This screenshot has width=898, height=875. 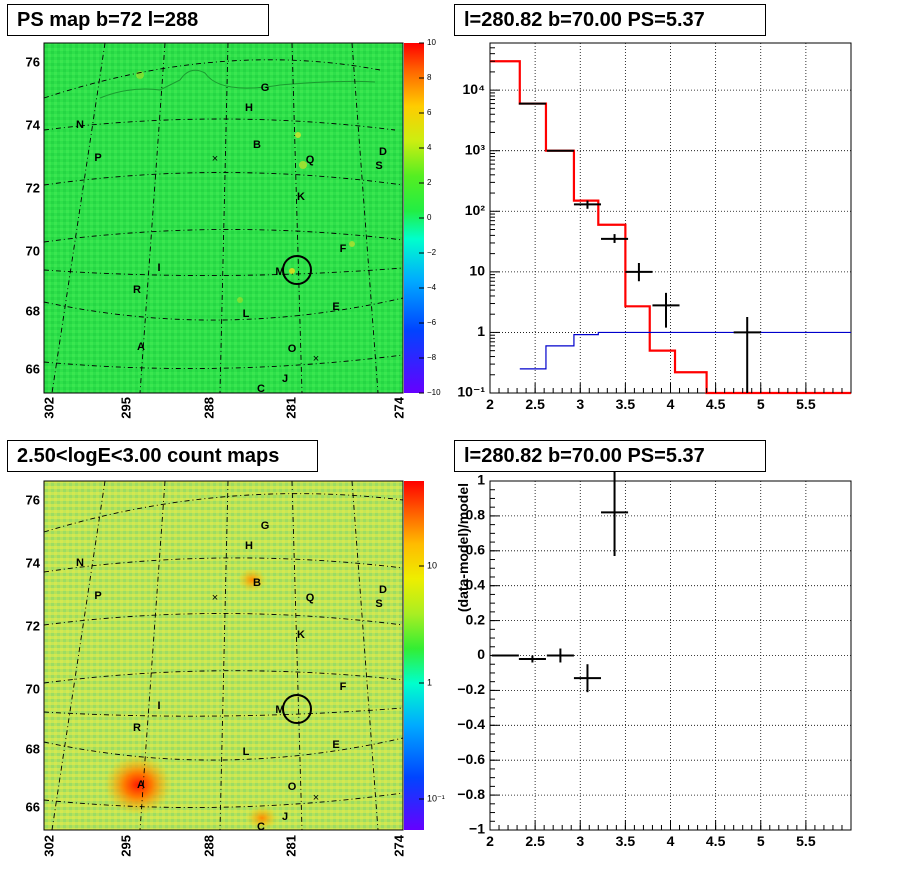 I want to click on y-tick-label: 10⁻¹, so click(x=471, y=392).